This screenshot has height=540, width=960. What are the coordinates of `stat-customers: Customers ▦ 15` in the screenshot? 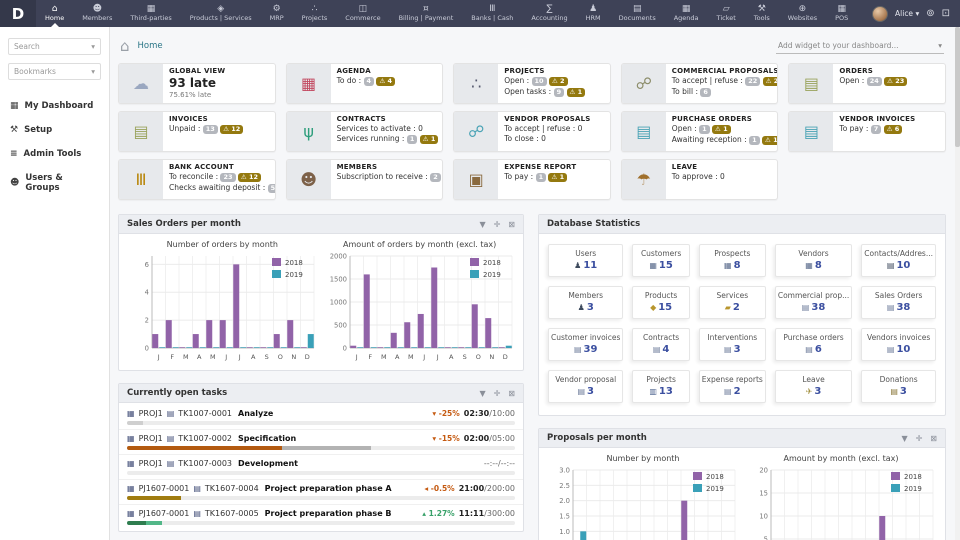 It's located at (661, 260).